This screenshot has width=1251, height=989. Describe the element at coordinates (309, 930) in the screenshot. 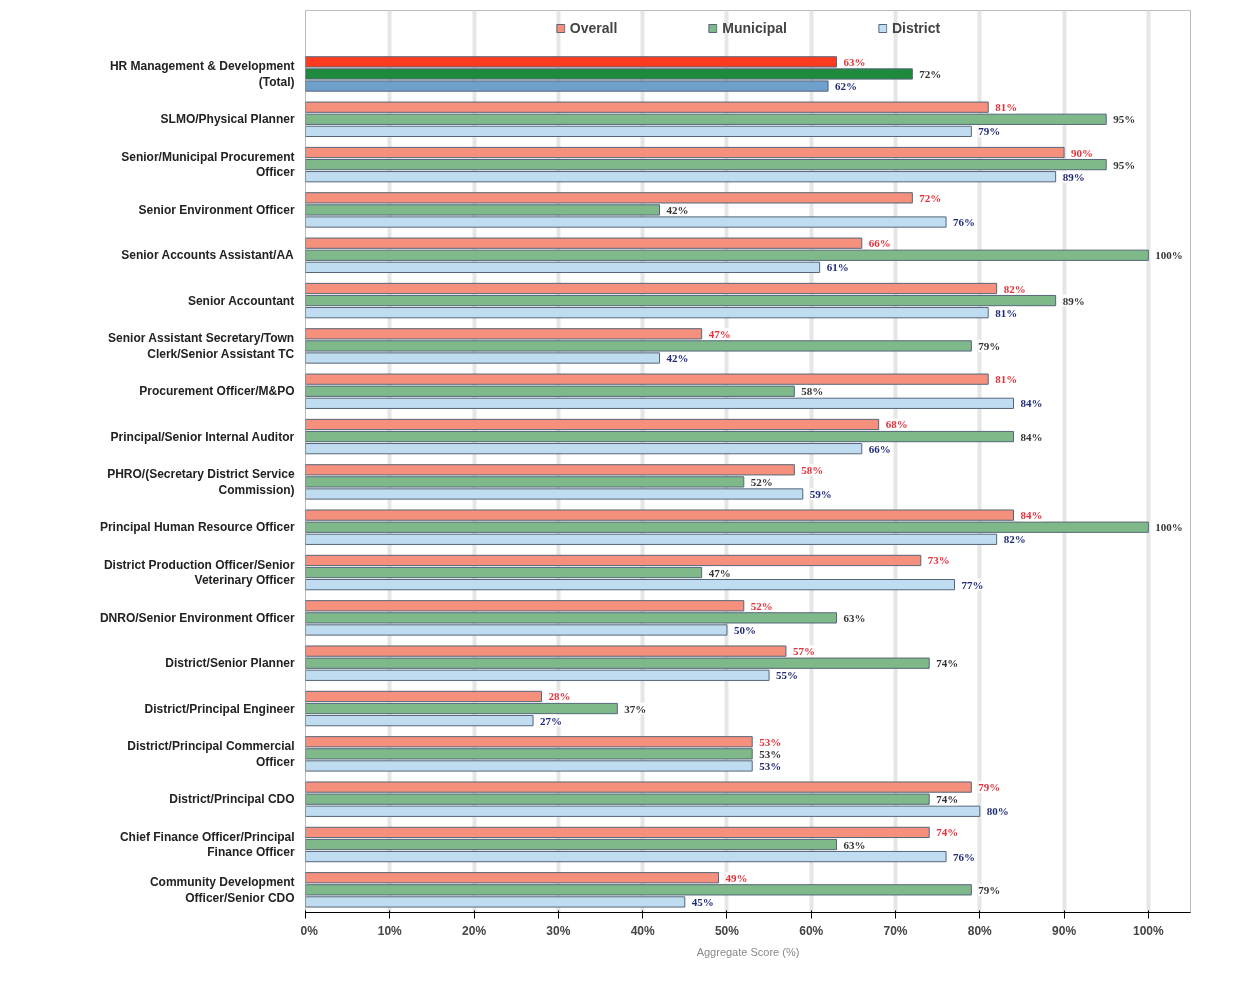

I see `x-tick-label: 0%` at that location.